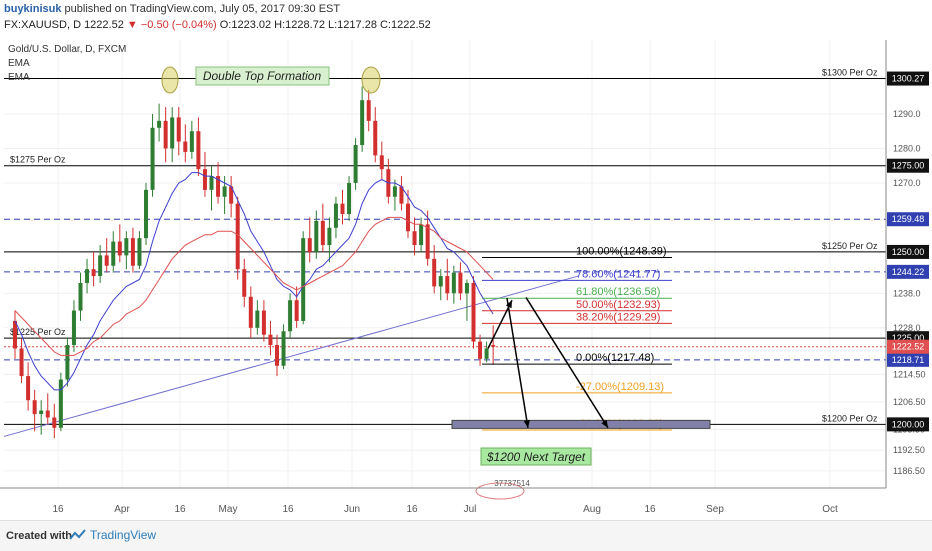 This screenshot has height=551, width=932. I want to click on next-target-label-box, so click(536, 456).